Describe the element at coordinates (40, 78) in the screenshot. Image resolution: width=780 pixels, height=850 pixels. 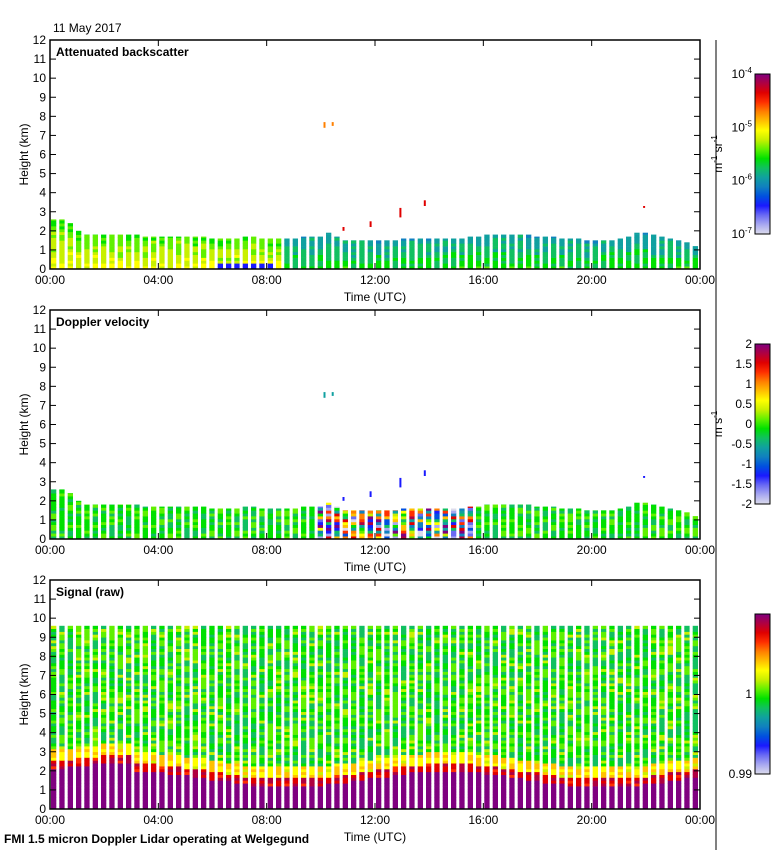
I see `y-tick-label: 10` at that location.